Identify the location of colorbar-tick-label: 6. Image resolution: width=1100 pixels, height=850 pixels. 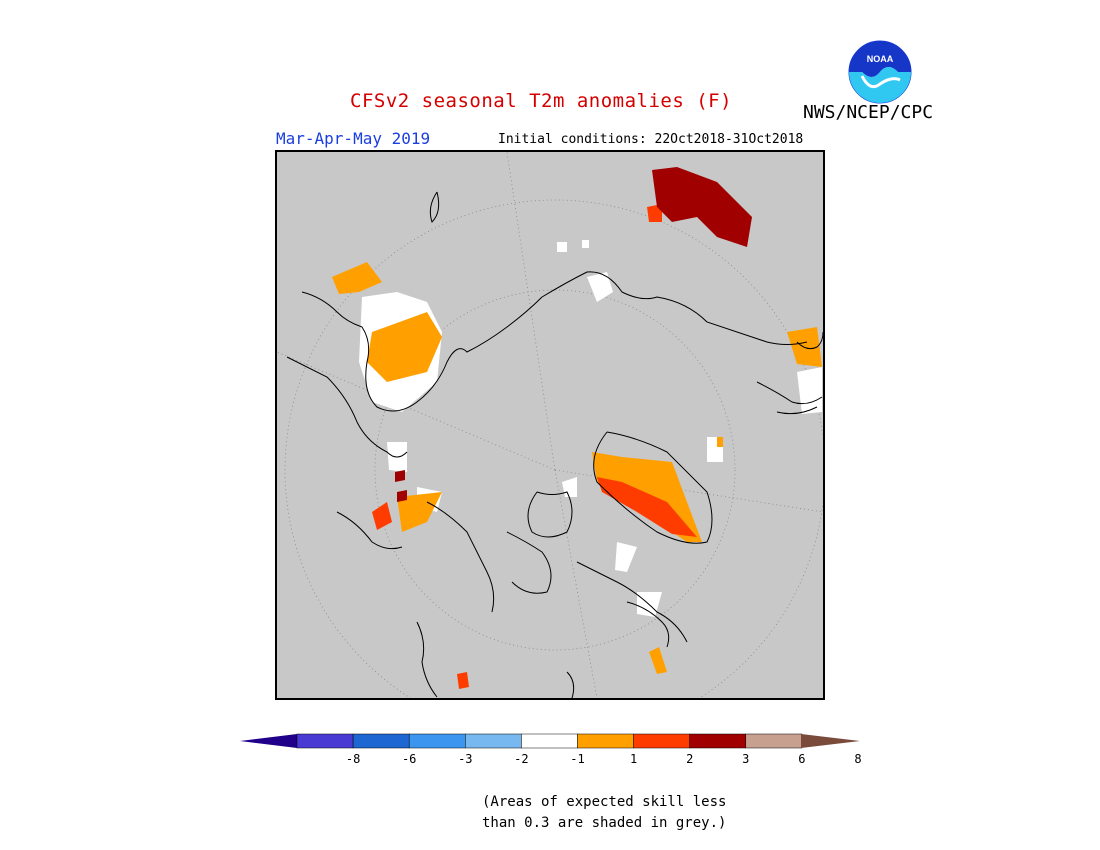
(802, 759).